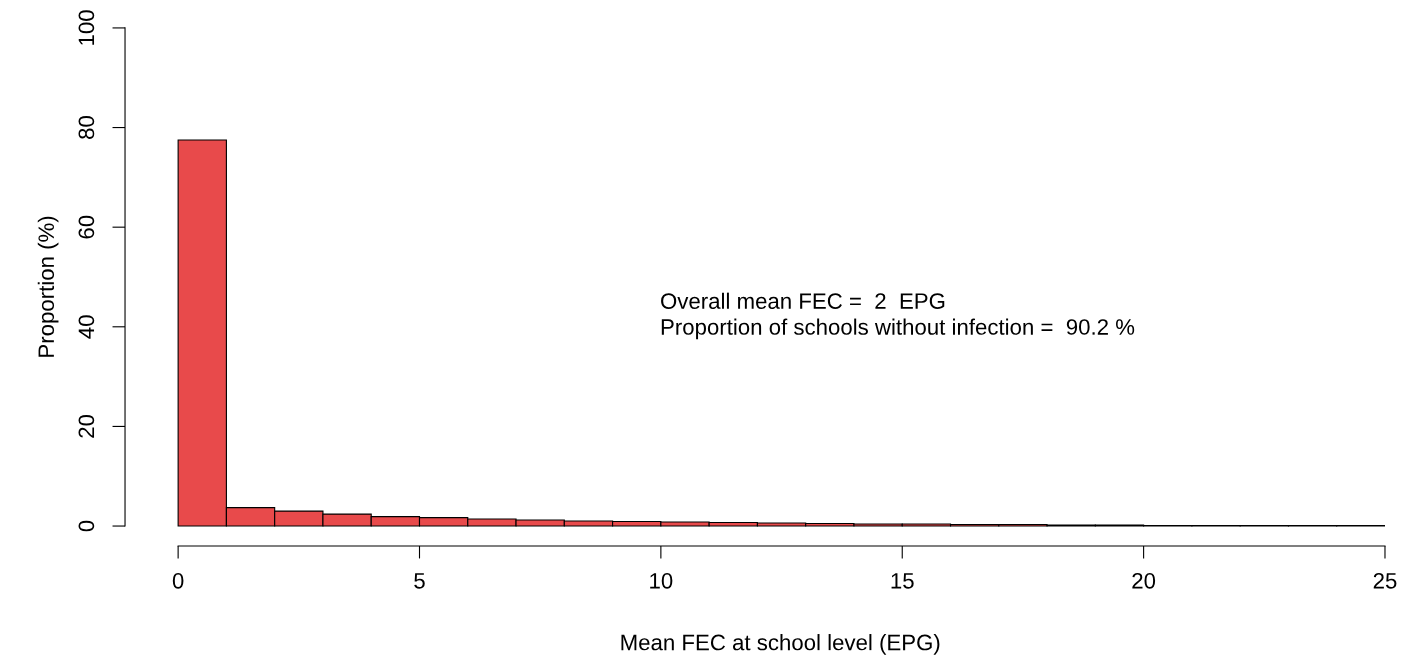 This screenshot has height=665, width=1424. Describe the element at coordinates (86, 426) in the screenshot. I see `y-tick-label: 20` at that location.